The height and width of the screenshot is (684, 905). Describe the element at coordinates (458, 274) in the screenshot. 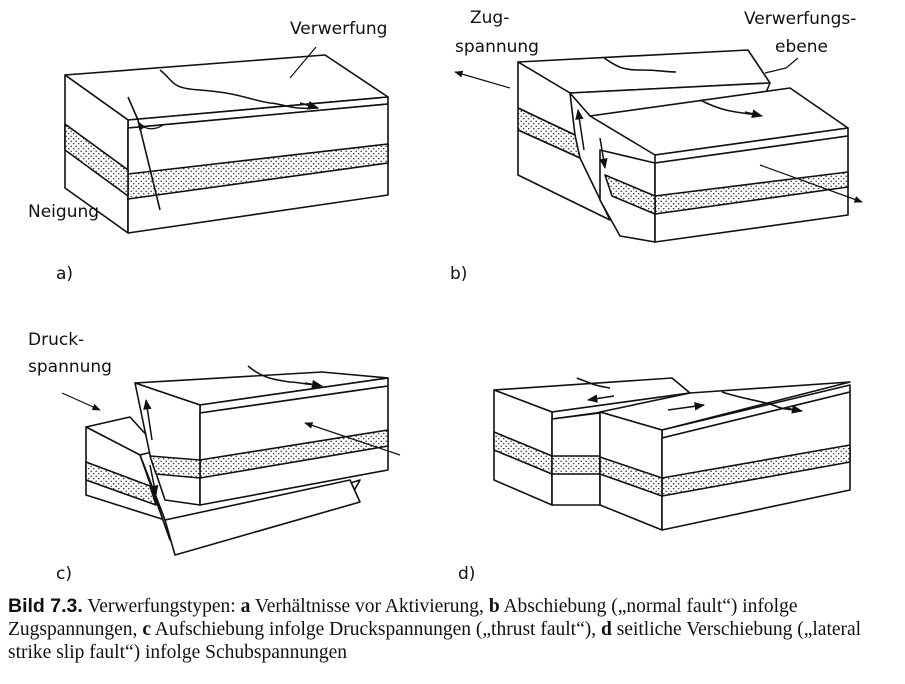

I see `panel-b-letter: b)` at that location.